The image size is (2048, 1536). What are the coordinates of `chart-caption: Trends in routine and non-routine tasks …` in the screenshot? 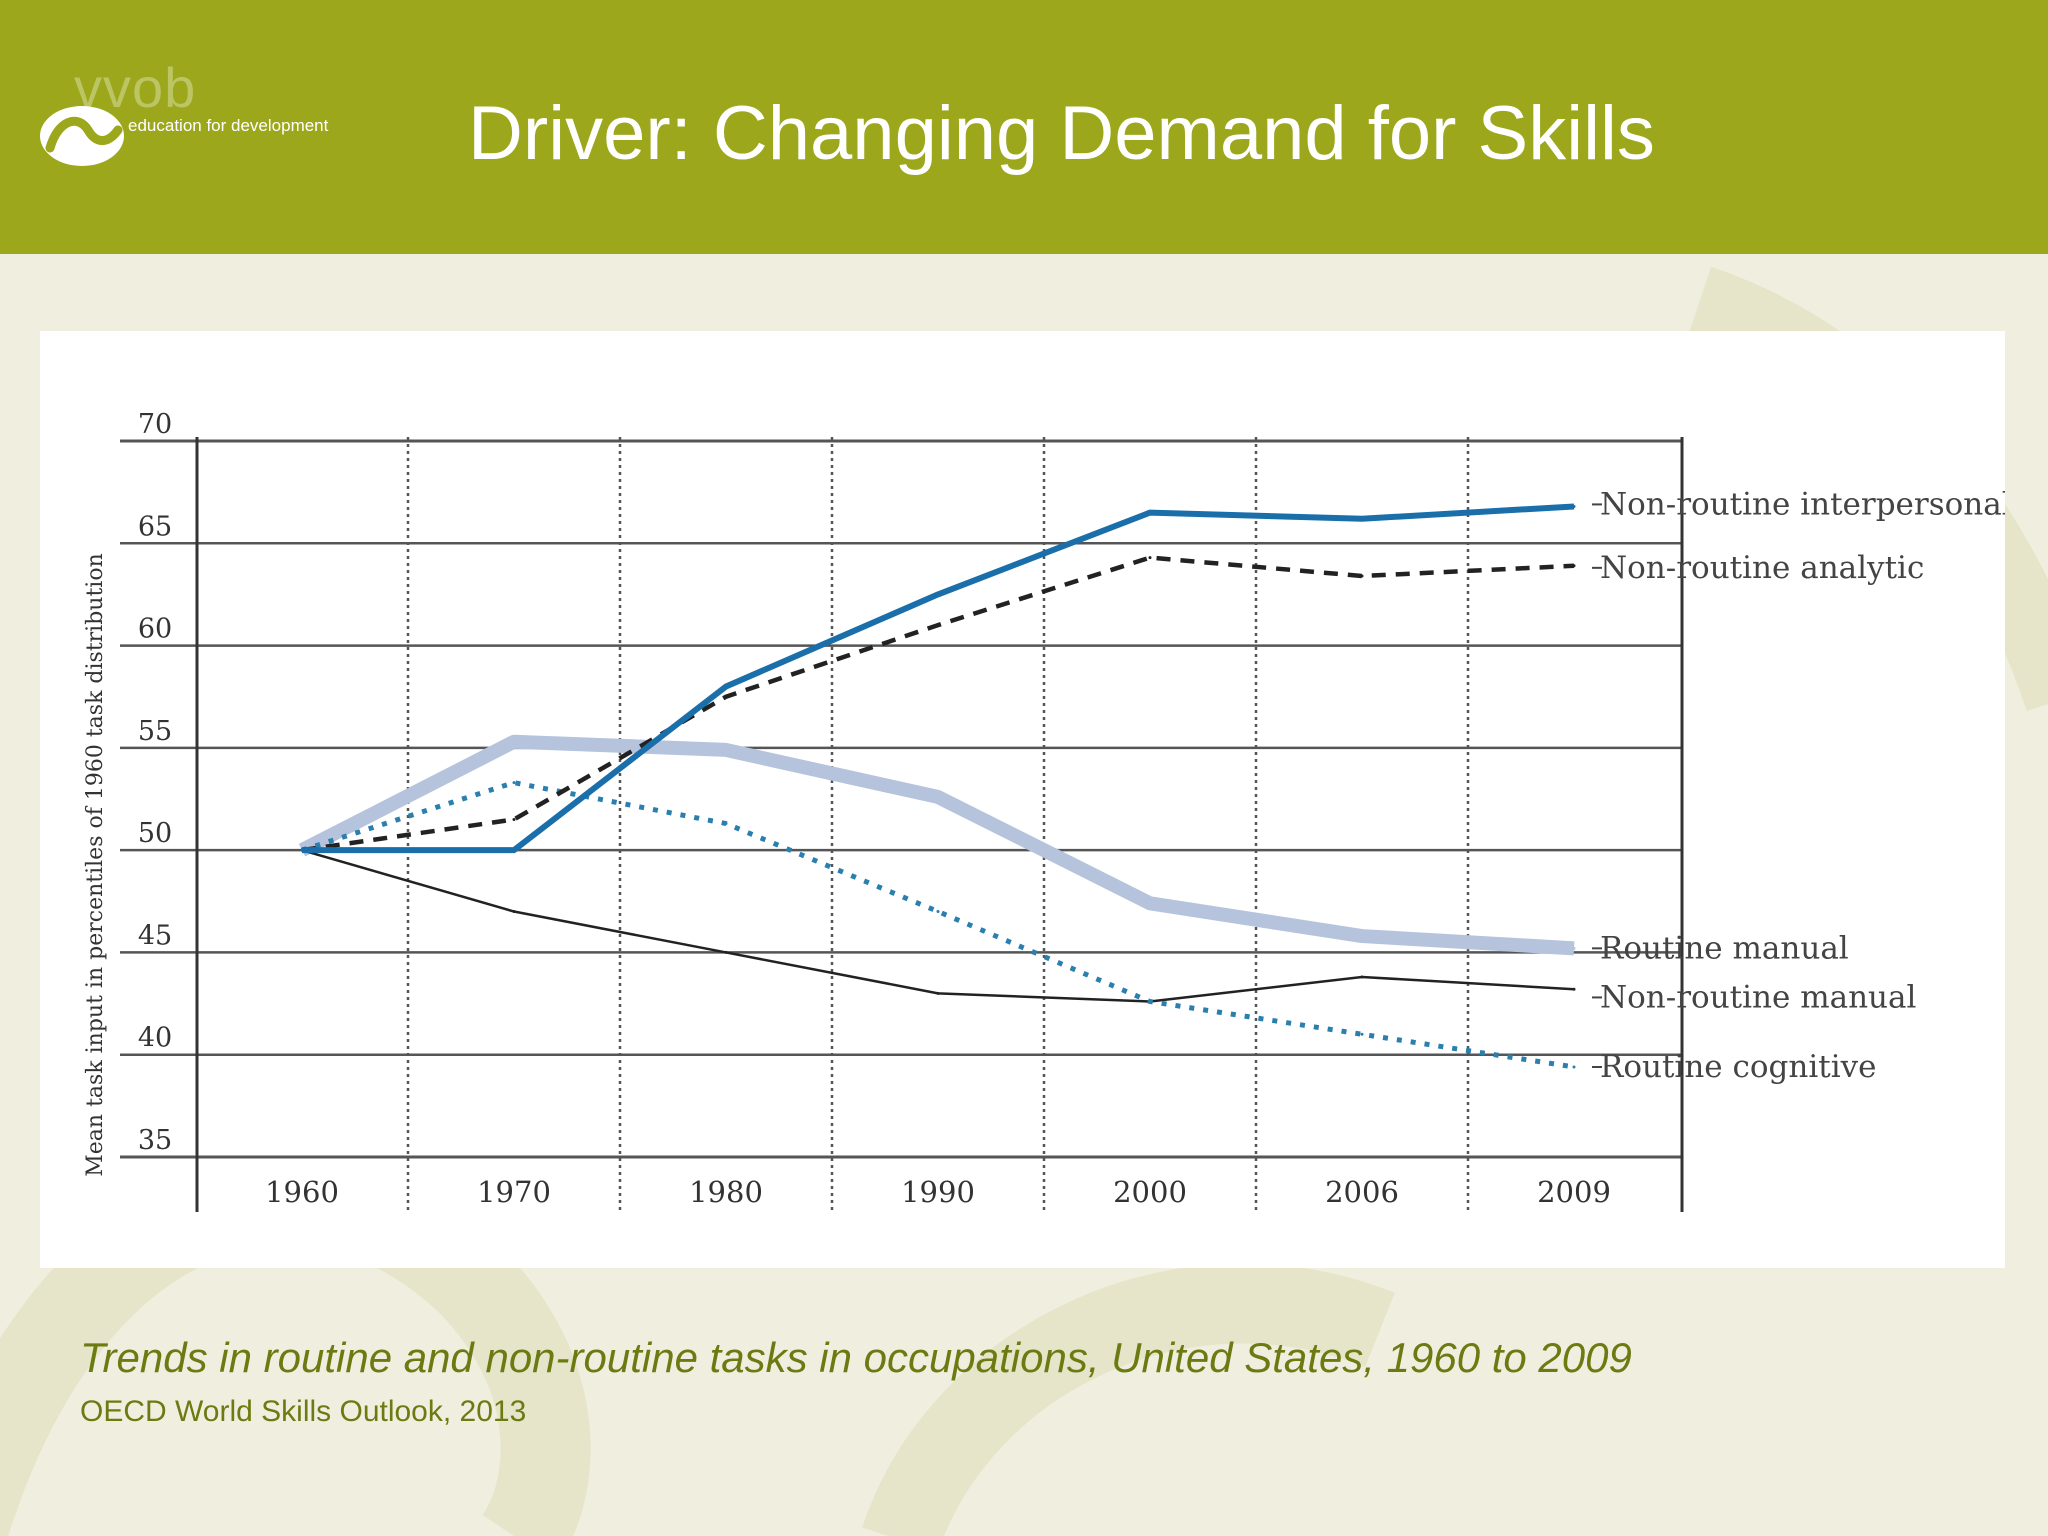 It's located at (856, 1357).